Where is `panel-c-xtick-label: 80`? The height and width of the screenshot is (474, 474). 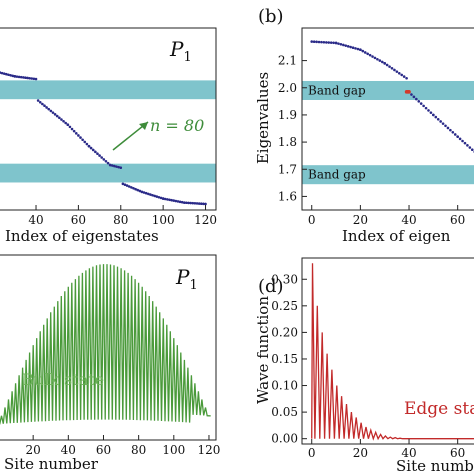 panel-c-xtick-label: 80 is located at coordinates (138, 450).